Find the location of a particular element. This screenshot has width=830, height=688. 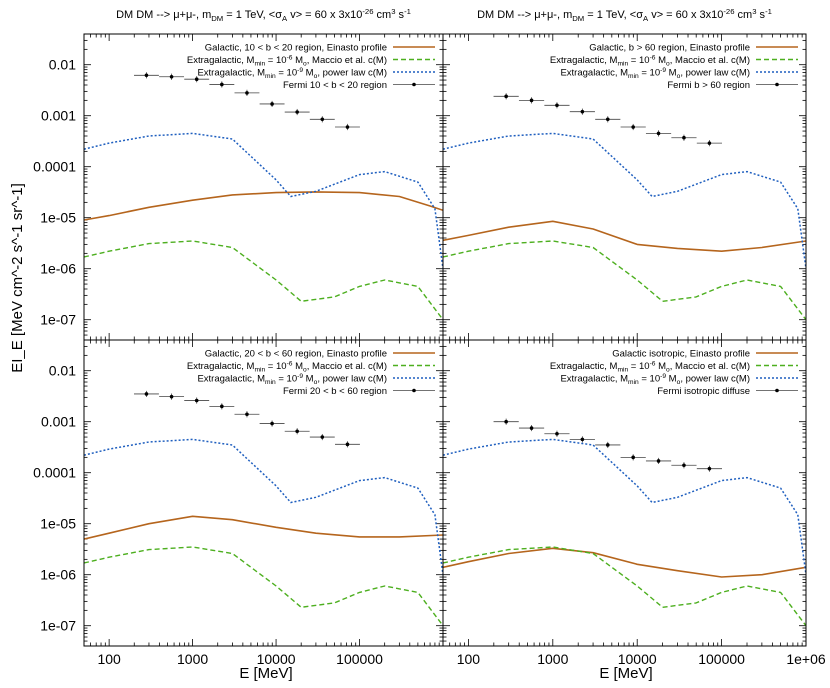

legend-label: Fermi isotropic diffuse is located at coordinates (703, 391).